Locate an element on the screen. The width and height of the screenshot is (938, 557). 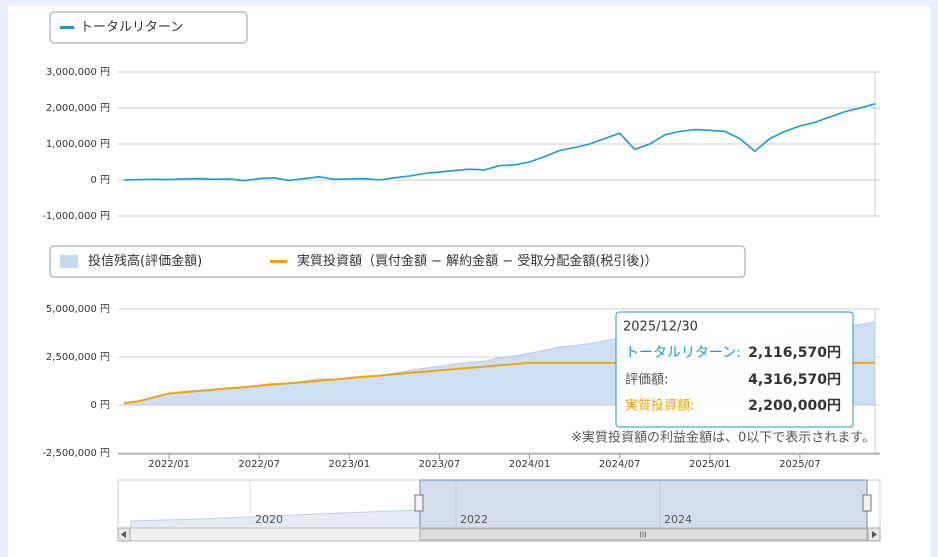
nav-label: 2022 is located at coordinates (474, 519).